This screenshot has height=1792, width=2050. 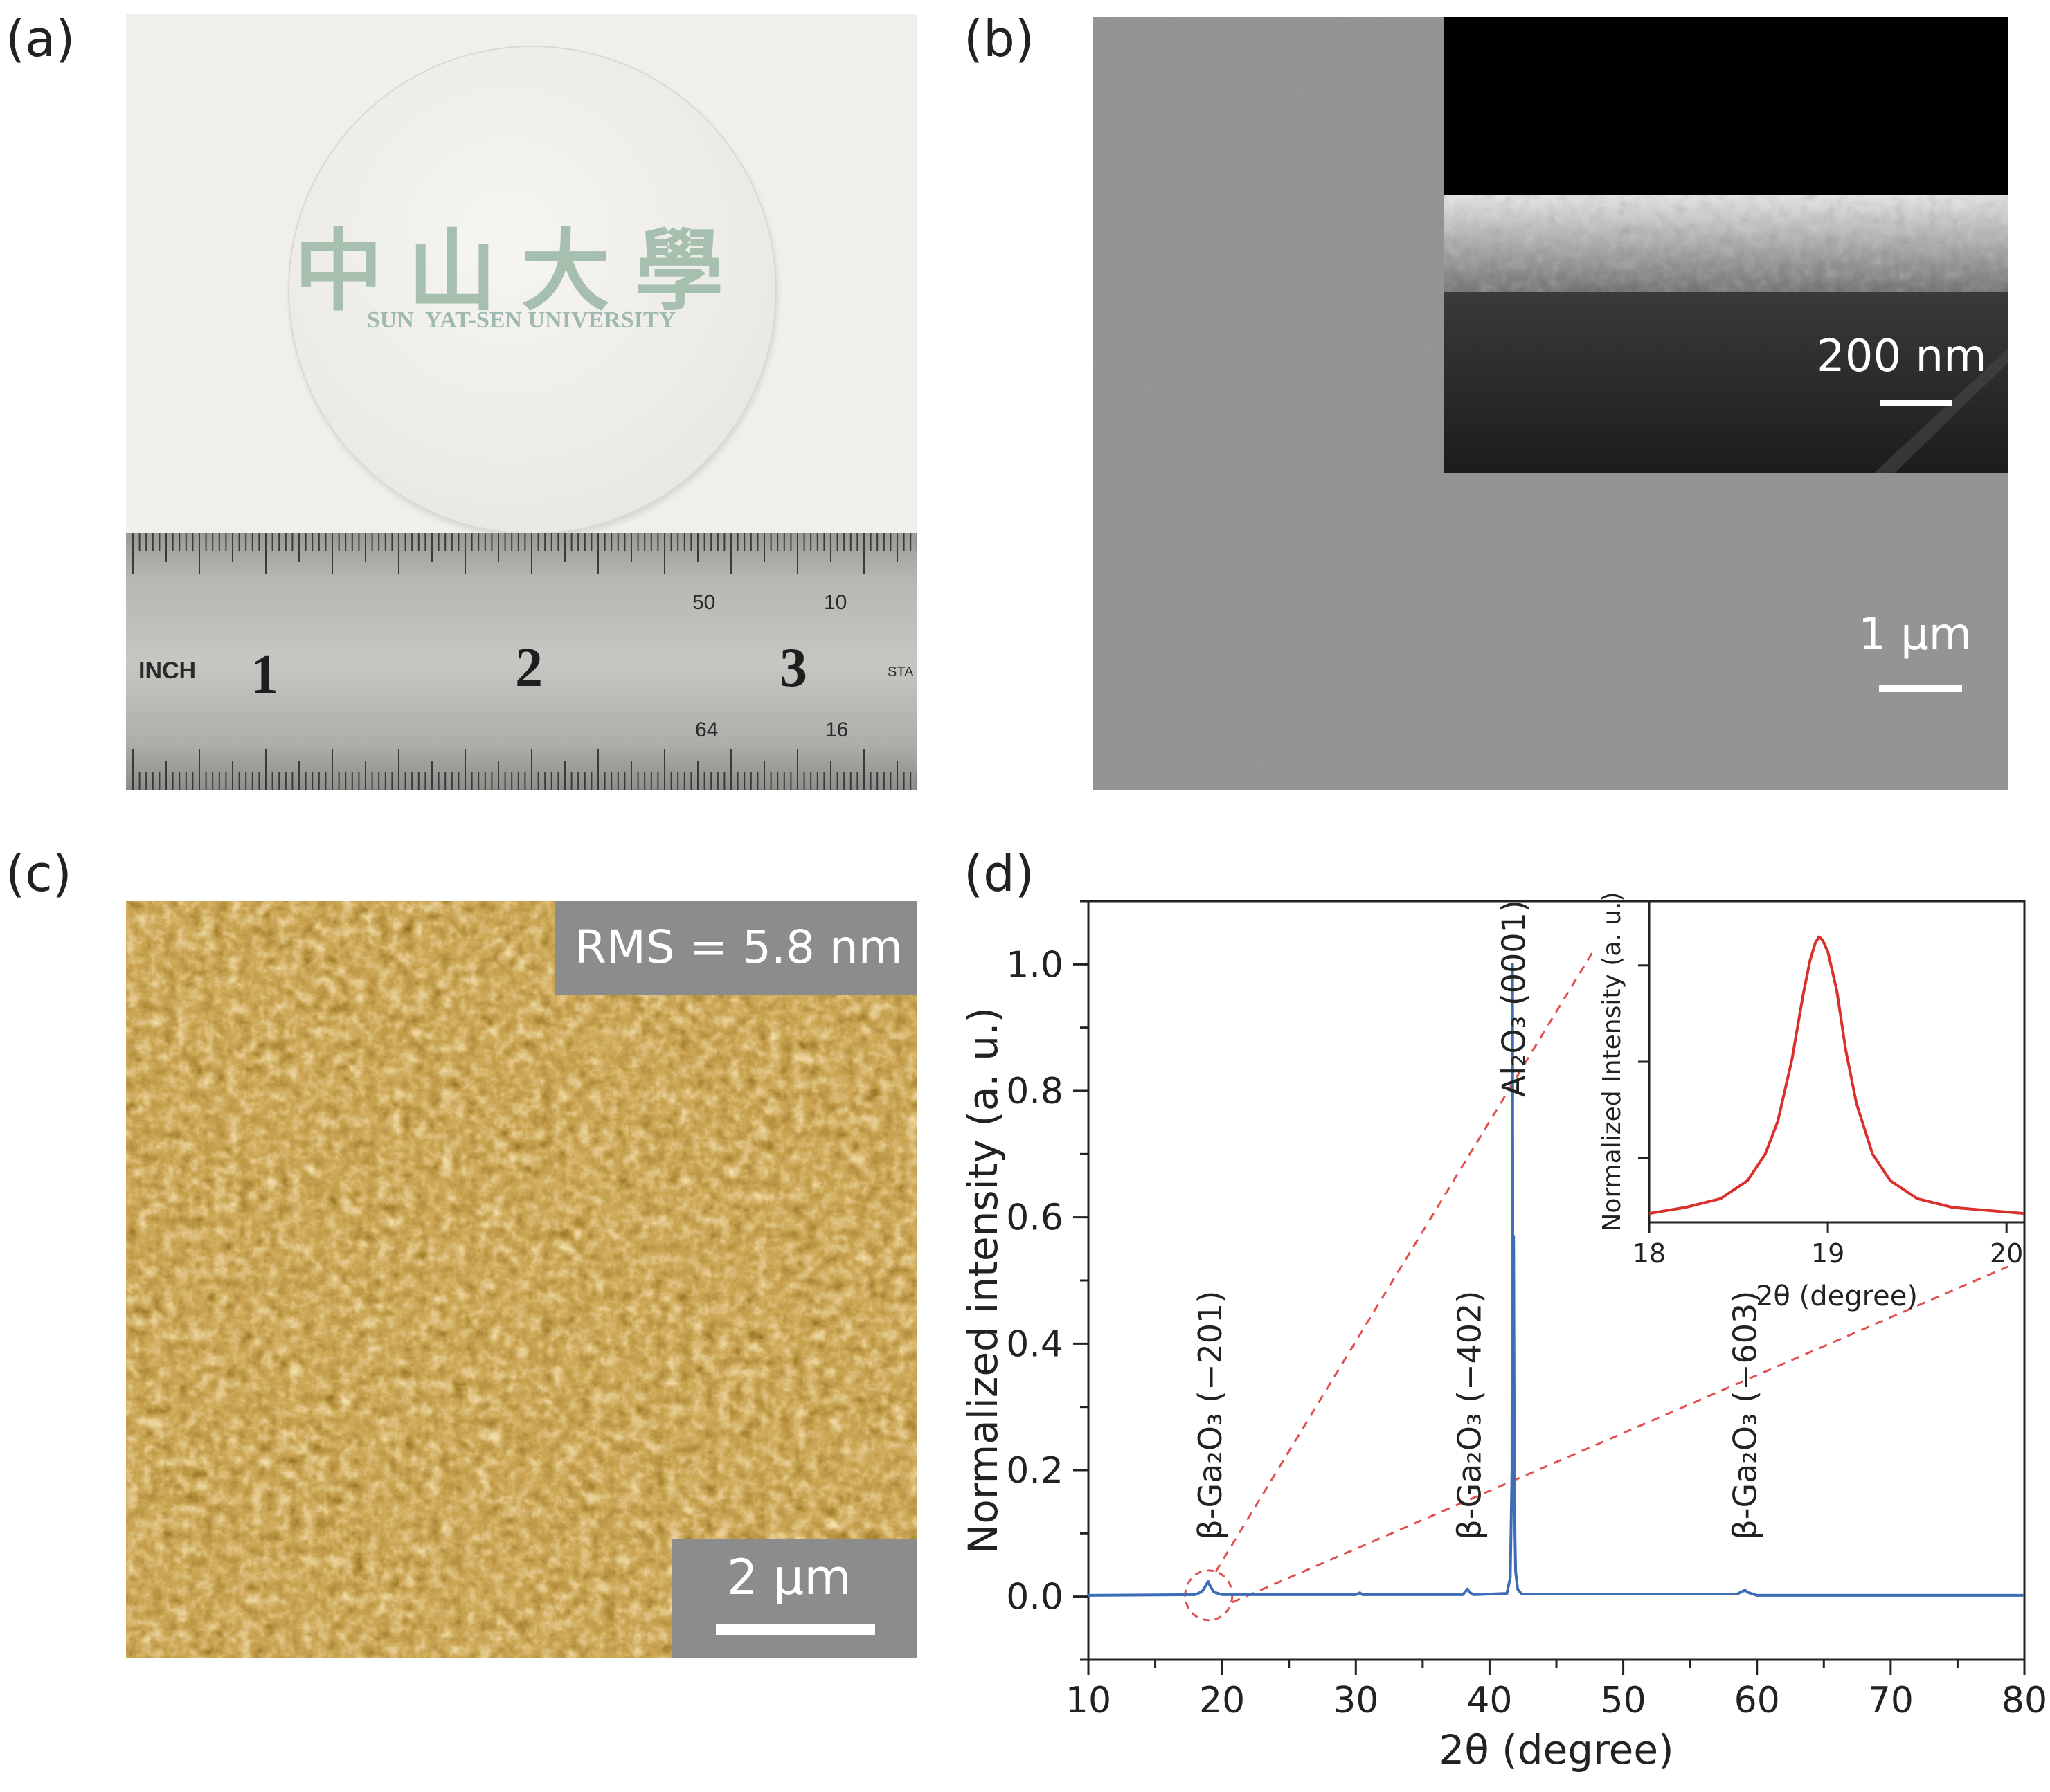 I want to click on sem-inset-texture, so click(x=1726, y=245).